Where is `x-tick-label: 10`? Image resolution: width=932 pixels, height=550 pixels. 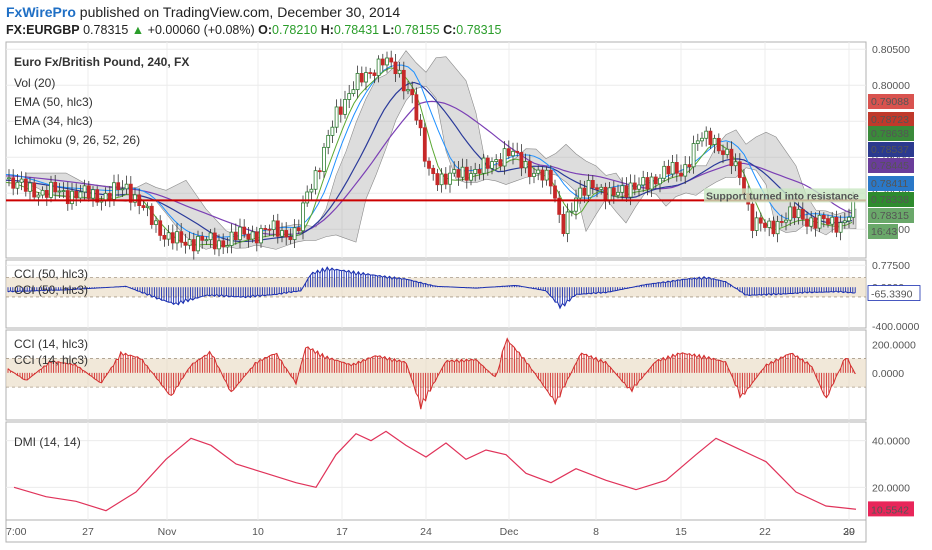 x-tick-label: 10 is located at coordinates (258, 532).